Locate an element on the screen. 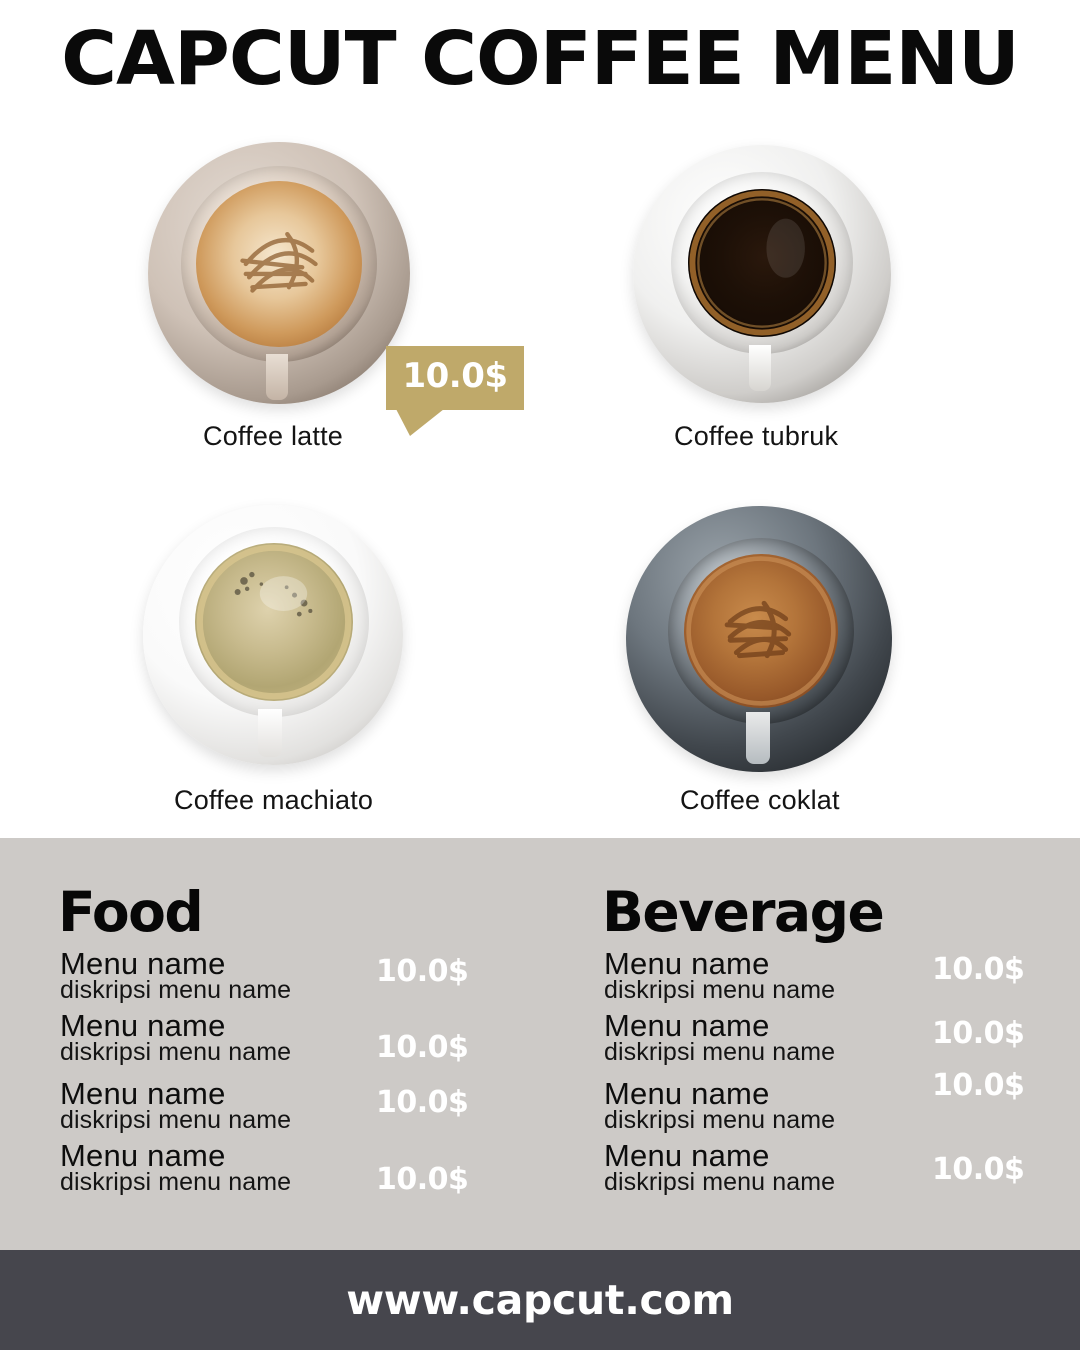 This screenshot has width=1080, height=1350. price-value: 10.0$ is located at coordinates (455, 376).